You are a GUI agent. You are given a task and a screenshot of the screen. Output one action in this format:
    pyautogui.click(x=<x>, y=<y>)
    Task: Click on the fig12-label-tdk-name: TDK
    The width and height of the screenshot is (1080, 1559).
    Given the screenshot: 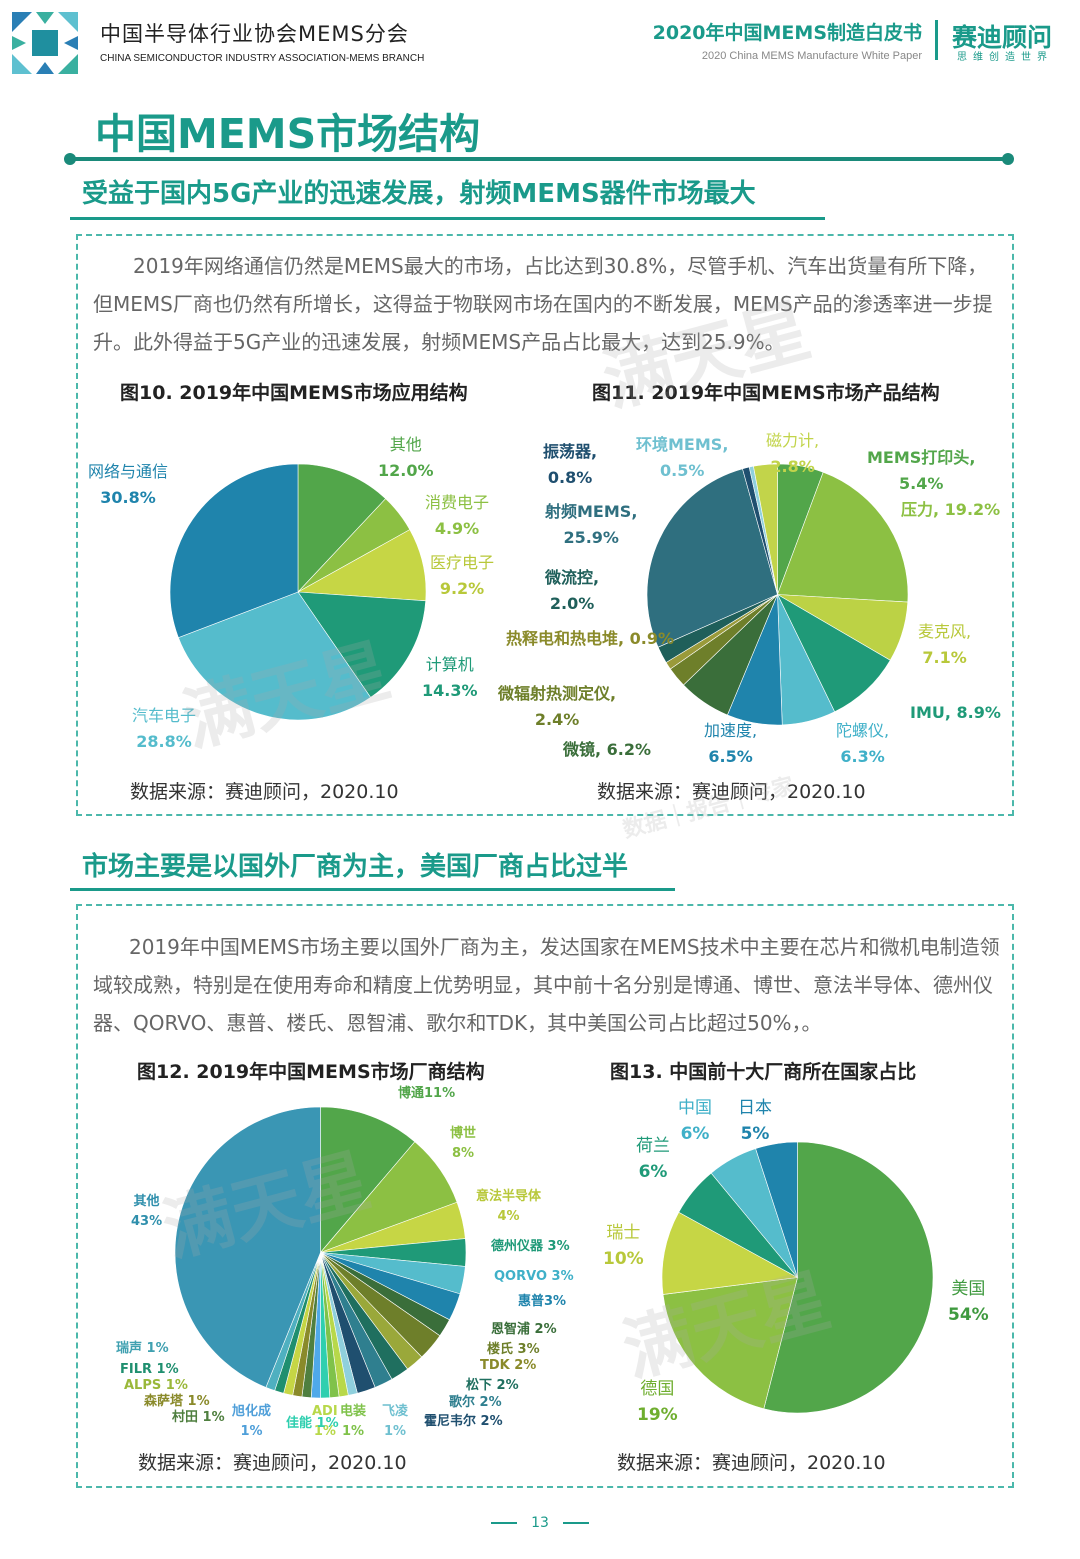 What is the action you would take?
    pyautogui.click(x=495, y=1365)
    